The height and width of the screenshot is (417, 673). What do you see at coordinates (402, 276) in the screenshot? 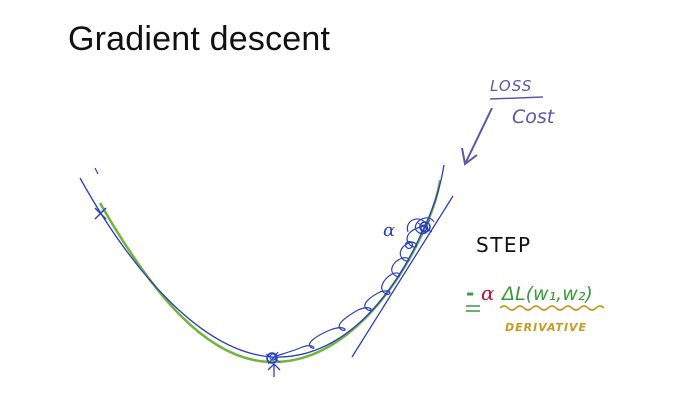
I see `tangent-line` at bounding box center [402, 276].